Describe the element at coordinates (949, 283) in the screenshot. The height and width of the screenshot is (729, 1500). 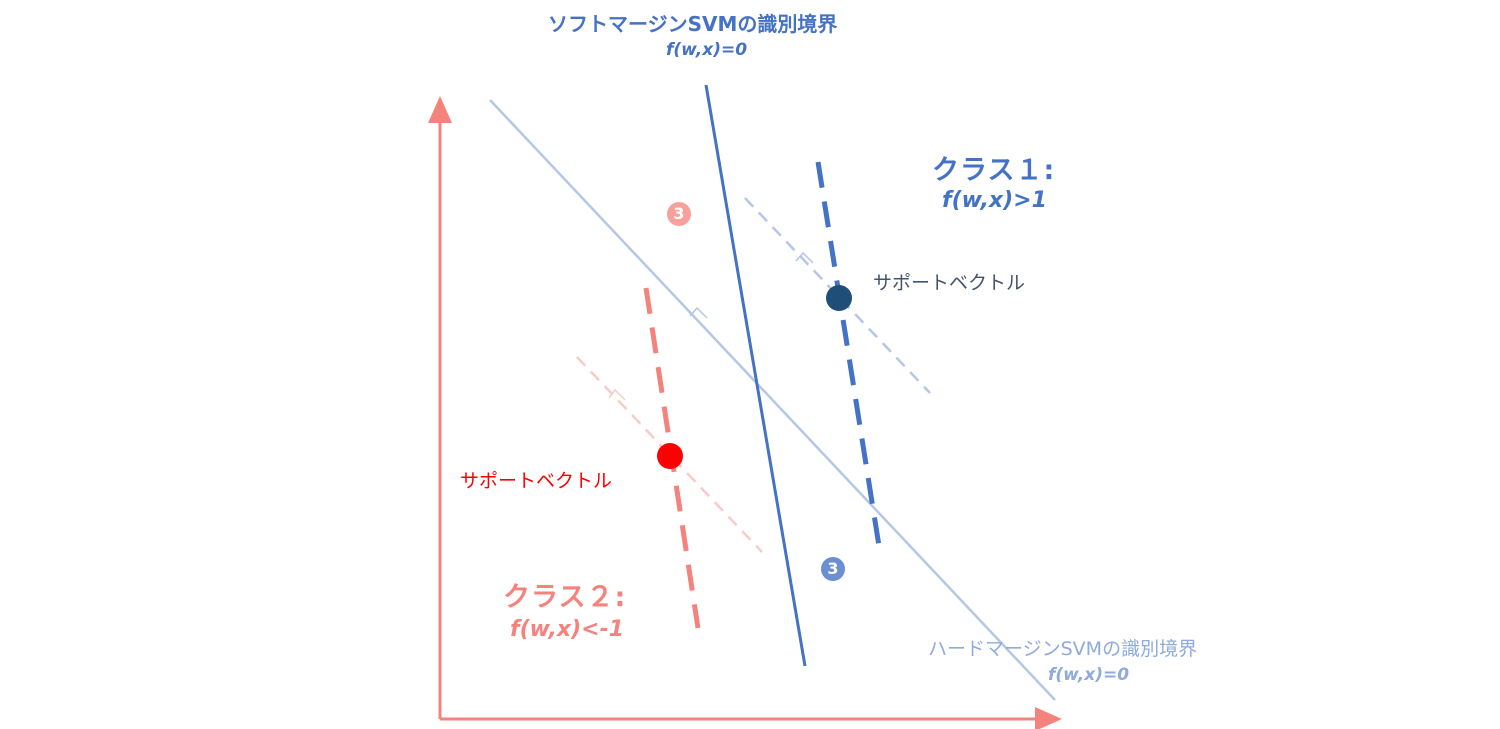
I see `class1-support-vector-label: サポートベクトル` at that location.